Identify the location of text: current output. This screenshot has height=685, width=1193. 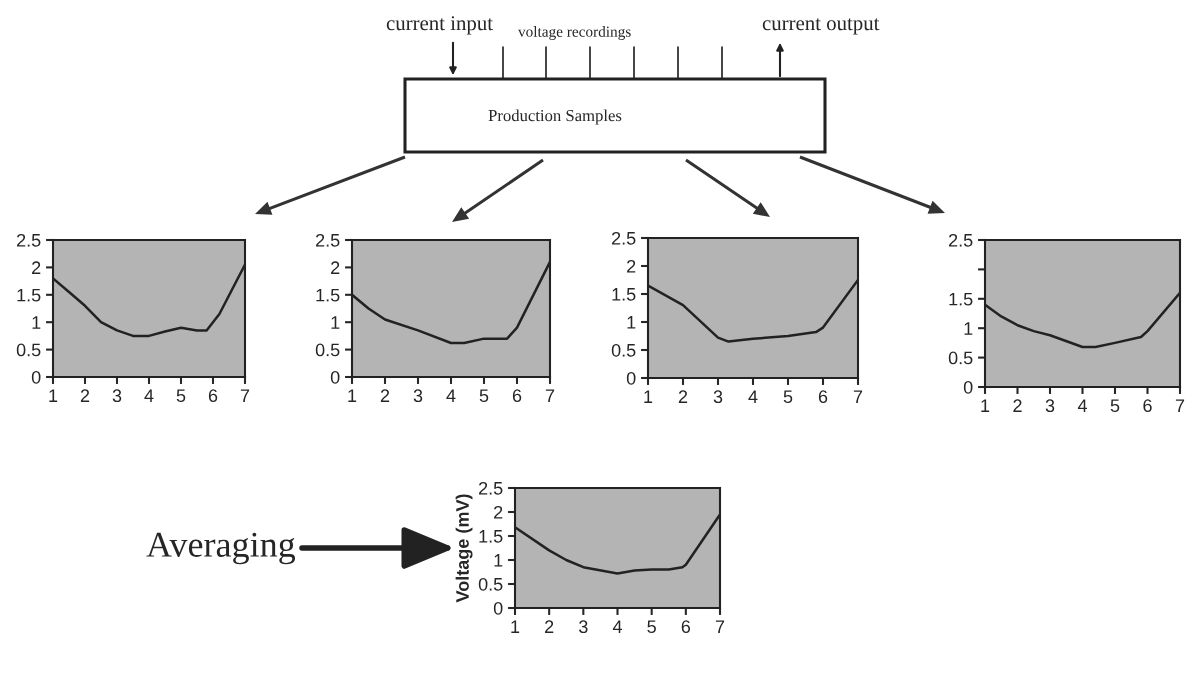
(821, 26).